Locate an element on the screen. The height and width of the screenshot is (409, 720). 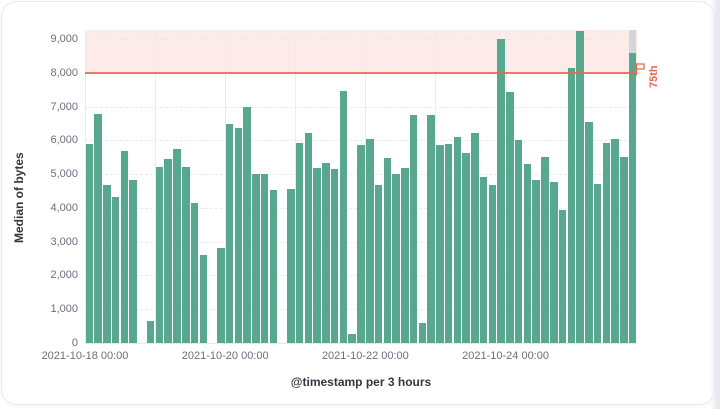
y-tick-label: 8,000 is located at coordinates (64, 72).